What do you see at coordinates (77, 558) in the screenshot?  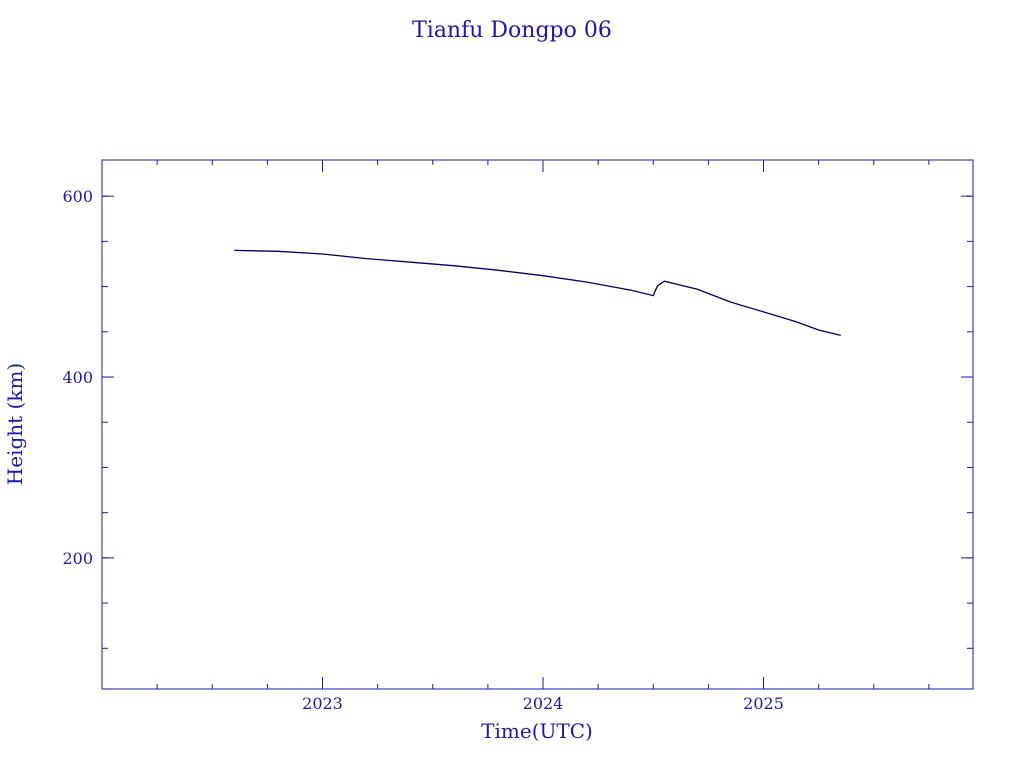 I see `y-tick-label: 200` at bounding box center [77, 558].